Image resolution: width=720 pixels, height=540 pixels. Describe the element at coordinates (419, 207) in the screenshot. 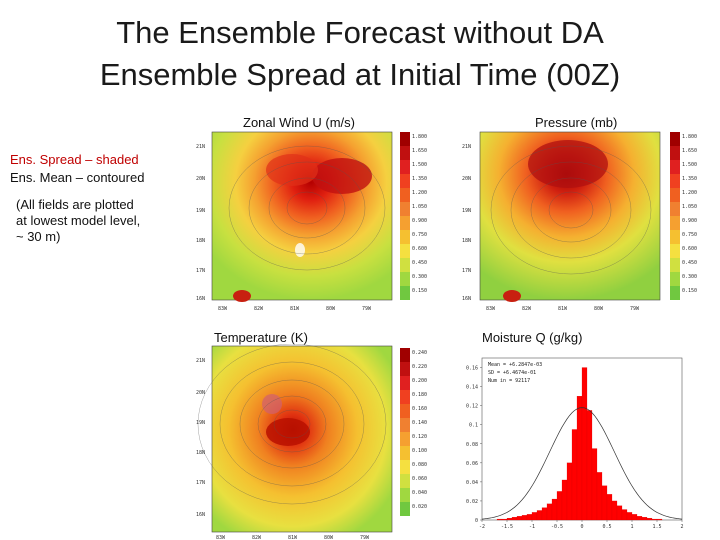

I see `colorbar-label: 1.050` at that location.